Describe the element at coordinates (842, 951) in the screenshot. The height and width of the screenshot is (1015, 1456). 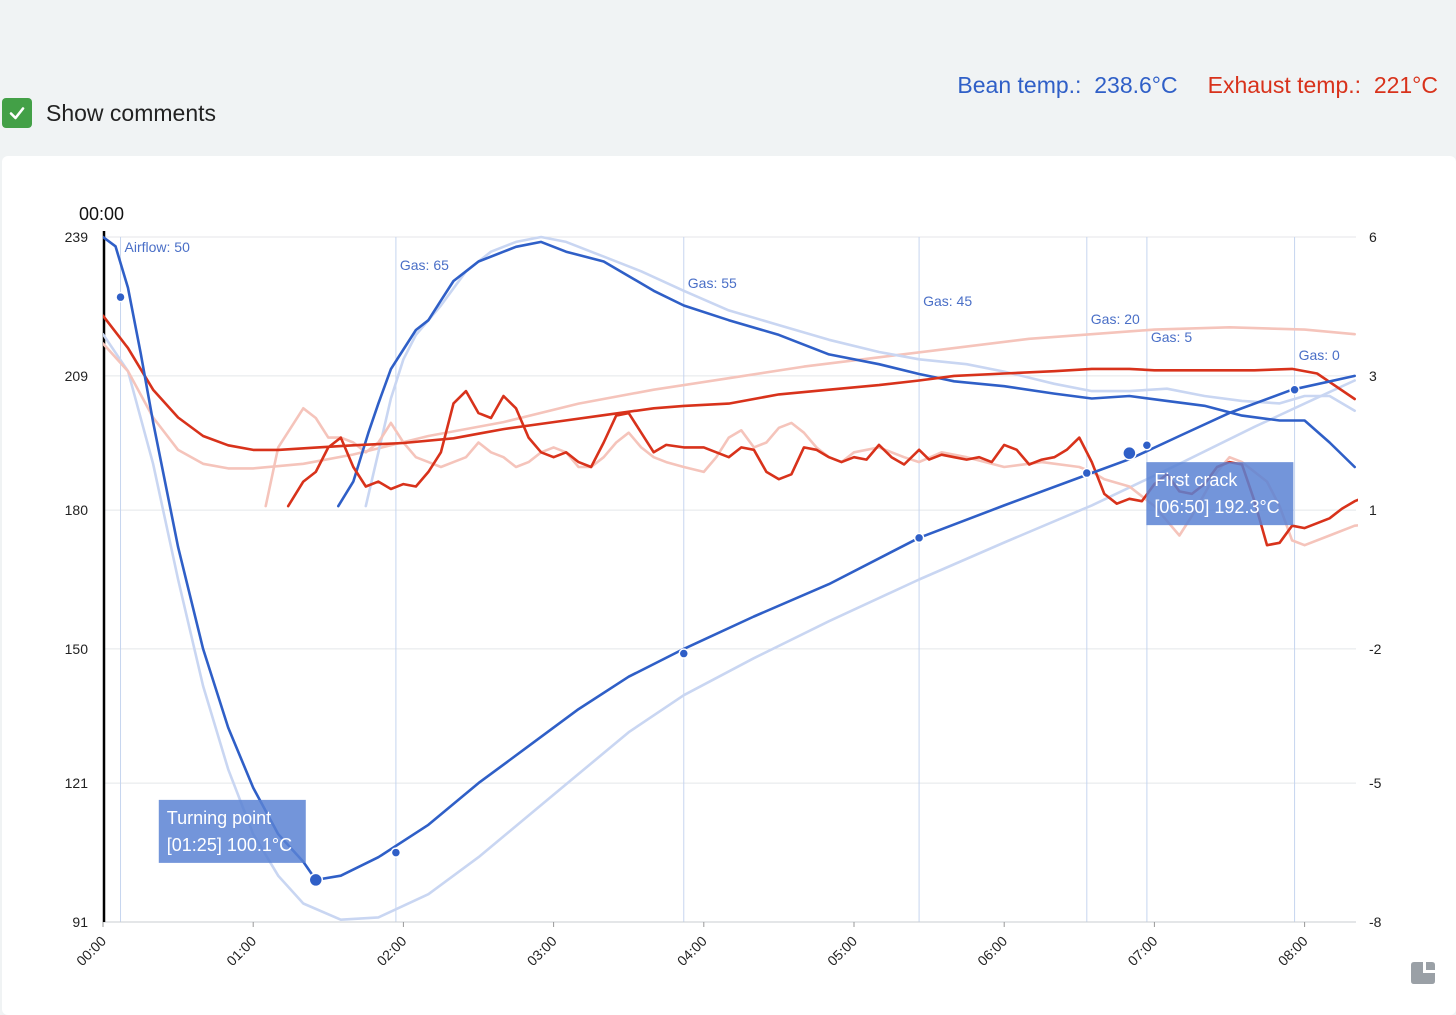
I see `x-axis-tick: 05:00` at that location.